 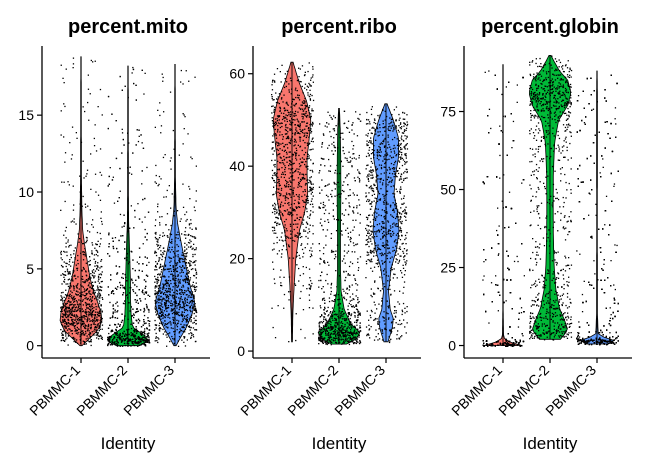 What do you see at coordinates (339, 27) in the screenshot?
I see `panel-title: percent.ribo` at bounding box center [339, 27].